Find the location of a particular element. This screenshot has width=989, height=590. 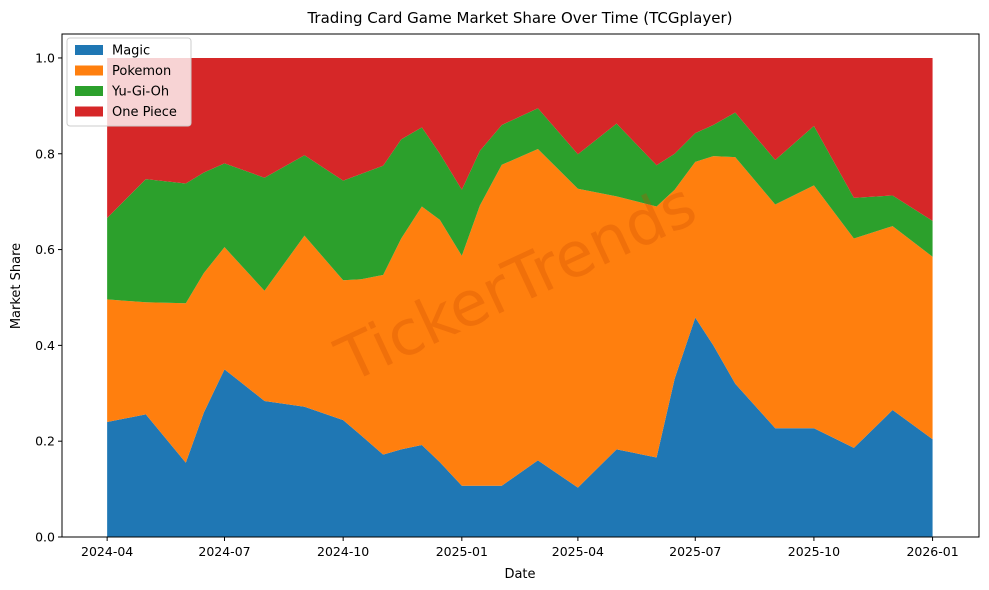

x-tick-label: 2024-04 is located at coordinates (107, 551).